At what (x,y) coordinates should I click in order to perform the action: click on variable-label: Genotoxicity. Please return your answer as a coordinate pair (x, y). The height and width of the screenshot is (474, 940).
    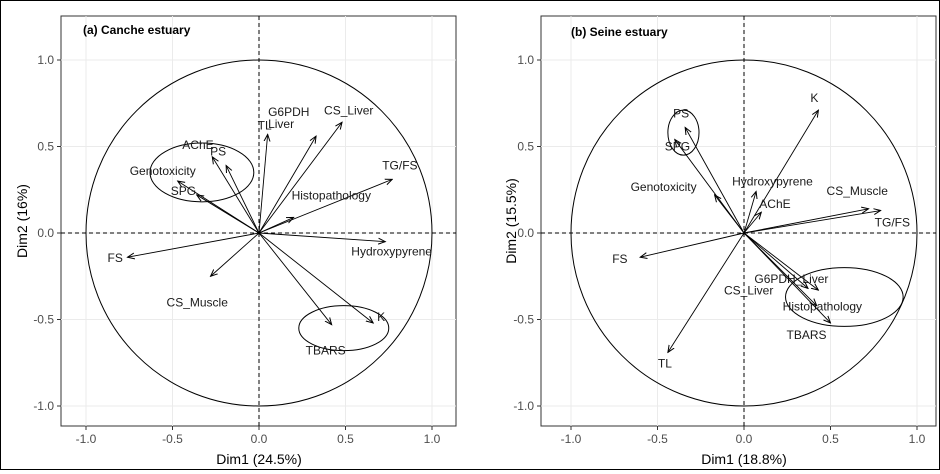
    Looking at the image, I should click on (664, 187).